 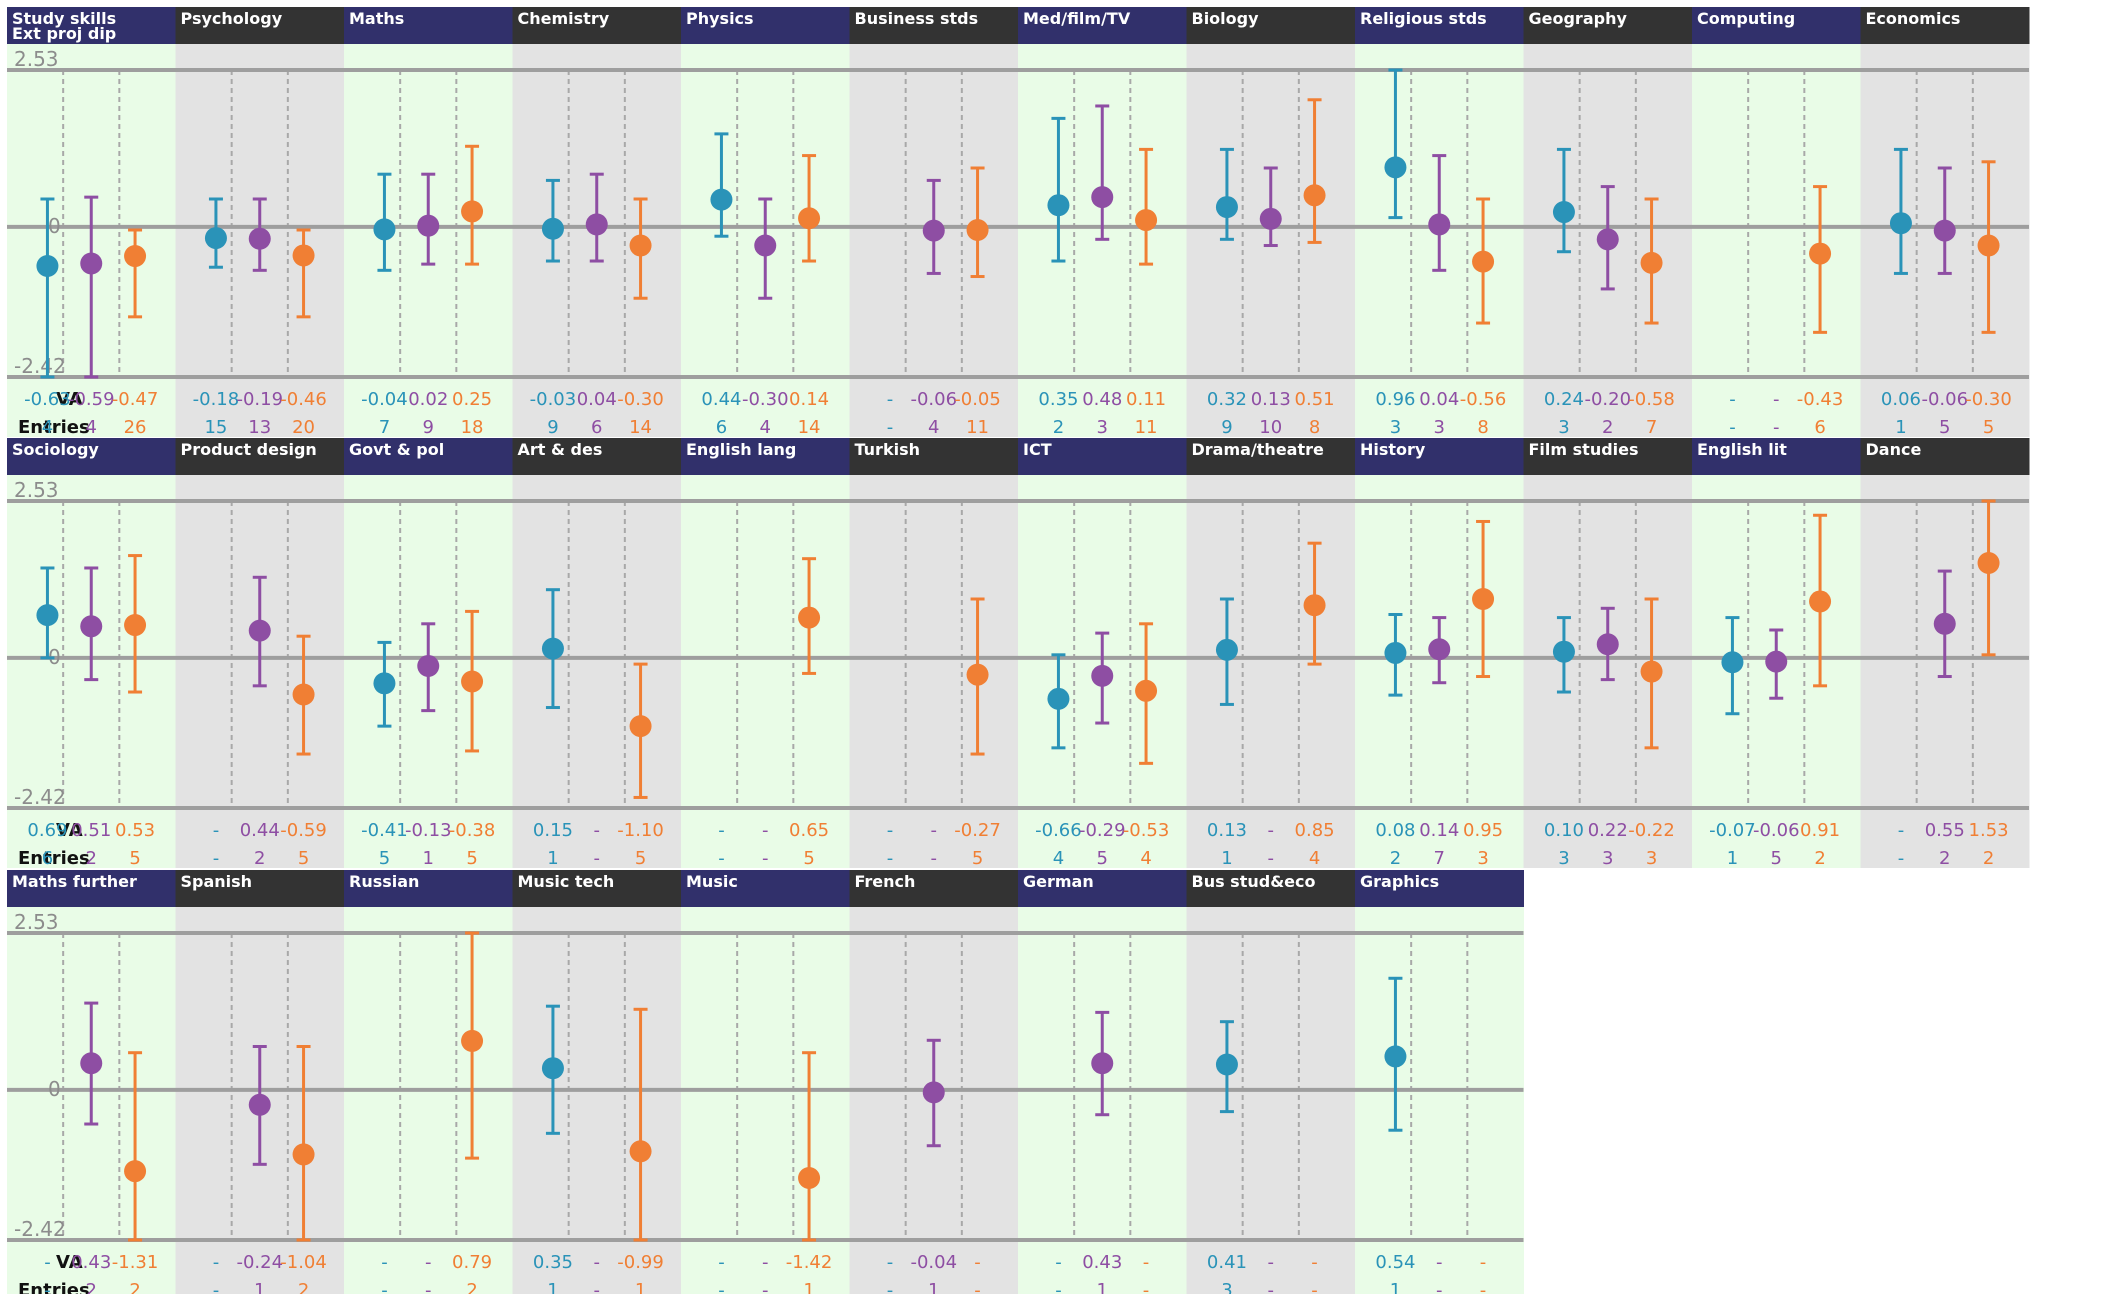 I want to click on subject-name: Govt & pol, so click(x=396, y=449).